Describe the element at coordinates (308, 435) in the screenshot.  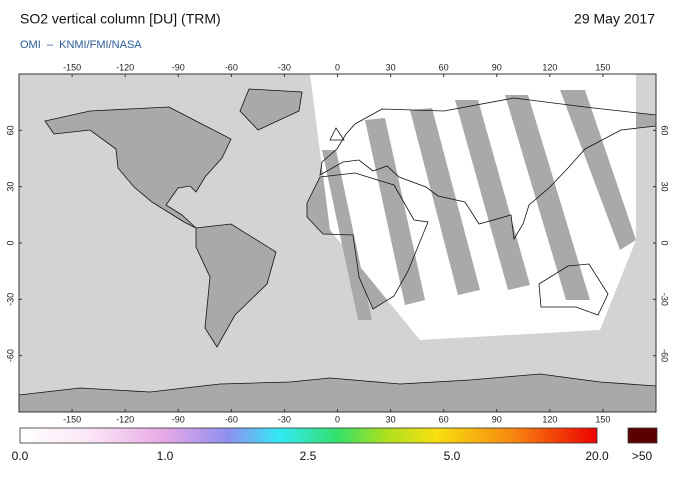
I see `colorbar` at that location.